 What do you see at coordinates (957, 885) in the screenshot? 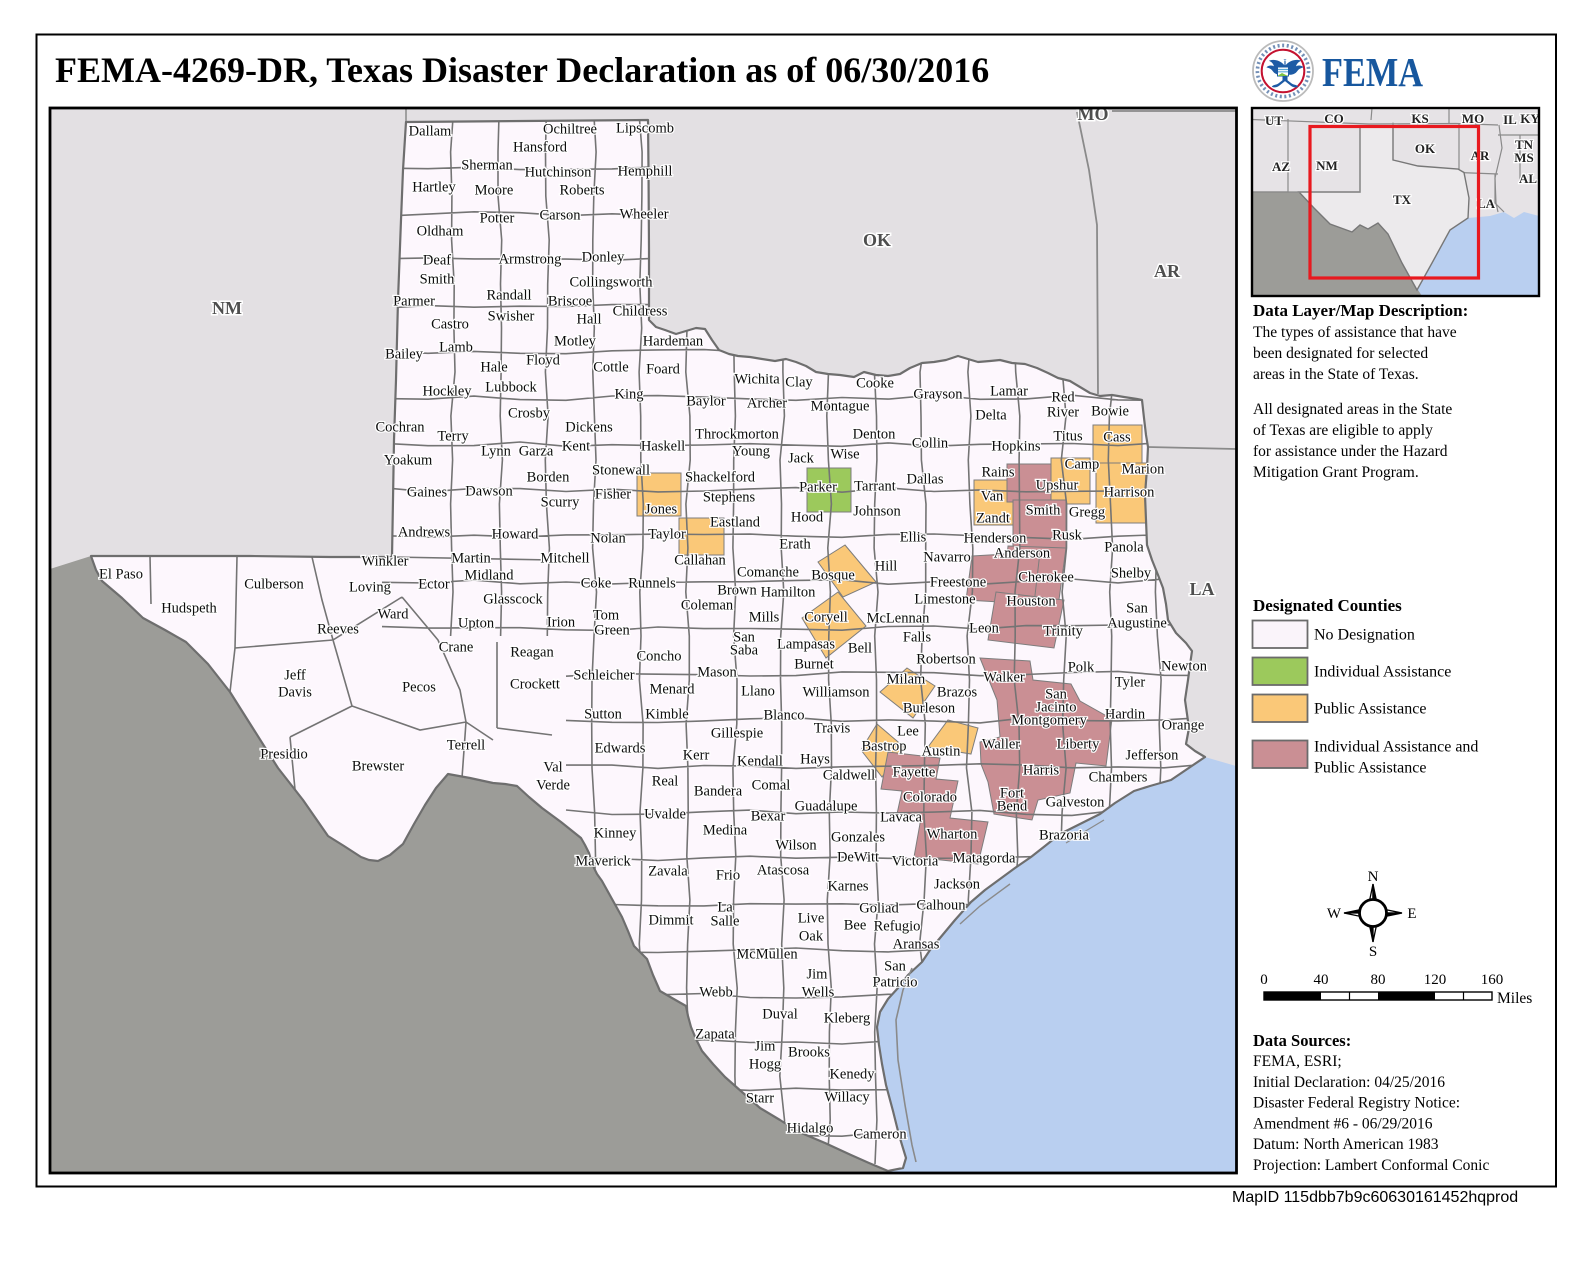
I see `svg-text: Jackson` at bounding box center [957, 885].